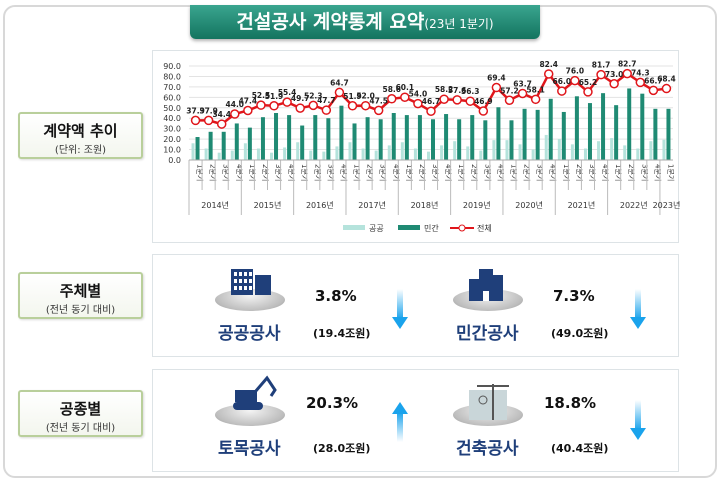 The width and height of the screenshot is (720, 482). Describe the element at coordinates (640, 72) in the screenshot. I see `data-label-total: 74.3` at that location.